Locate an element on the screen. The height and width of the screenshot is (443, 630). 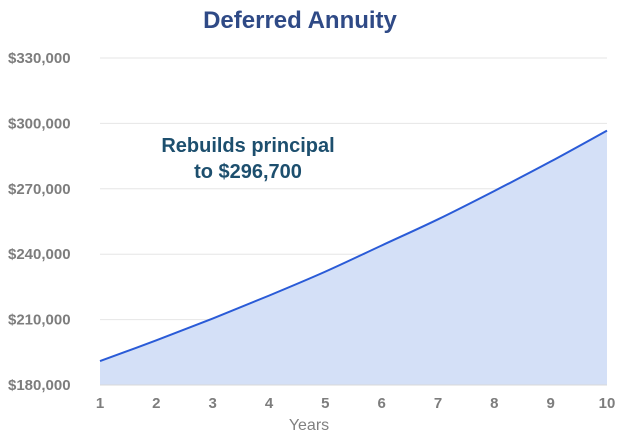
x-tick-label: 6 is located at coordinates (381, 403).